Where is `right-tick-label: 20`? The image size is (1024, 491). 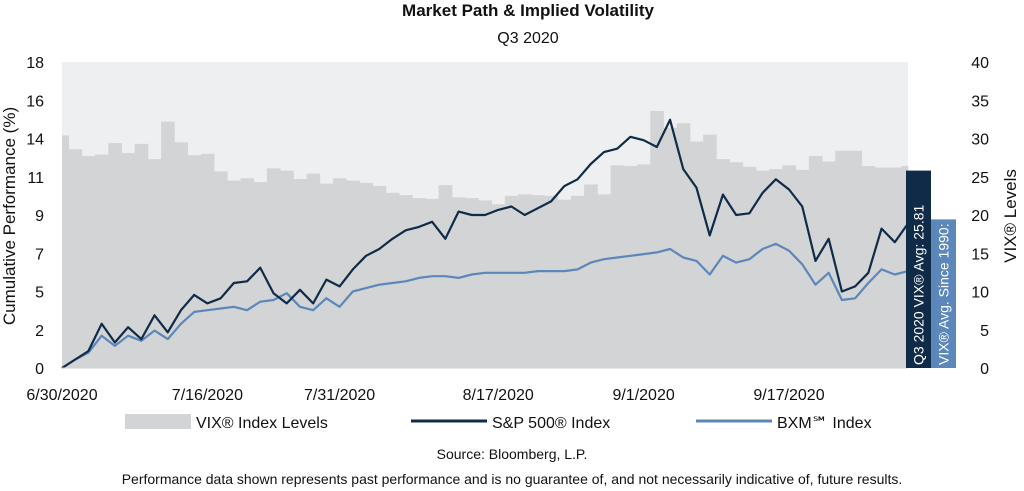 right-tick-label: 20 is located at coordinates (980, 216).